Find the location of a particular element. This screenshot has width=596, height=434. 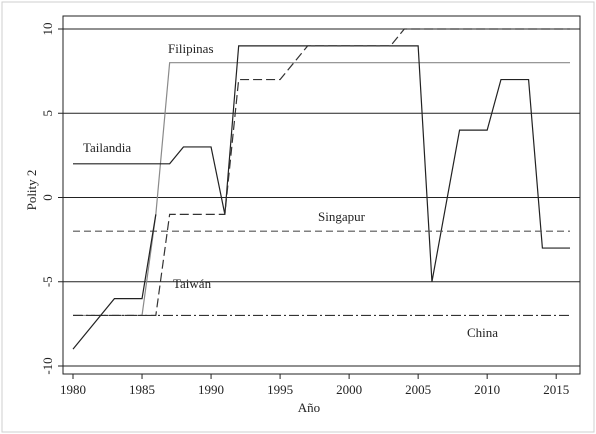

label-taiwan: Taiwán is located at coordinates (192, 283).